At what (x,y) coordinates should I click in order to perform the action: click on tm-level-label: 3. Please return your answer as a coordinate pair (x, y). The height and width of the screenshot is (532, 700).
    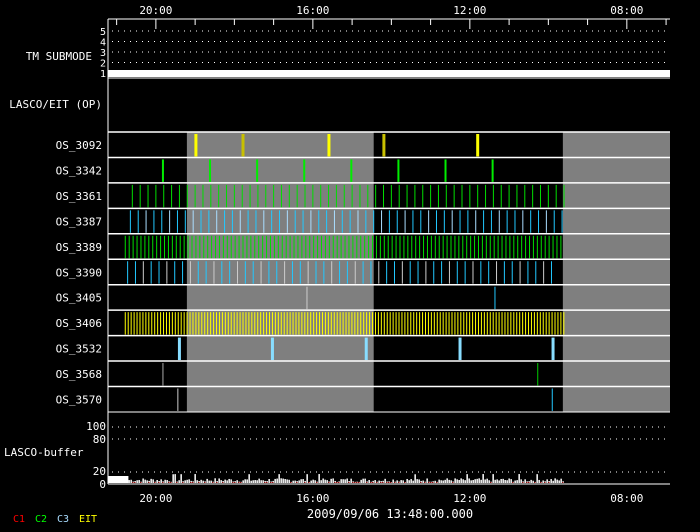
    Looking at the image, I should click on (103, 53).